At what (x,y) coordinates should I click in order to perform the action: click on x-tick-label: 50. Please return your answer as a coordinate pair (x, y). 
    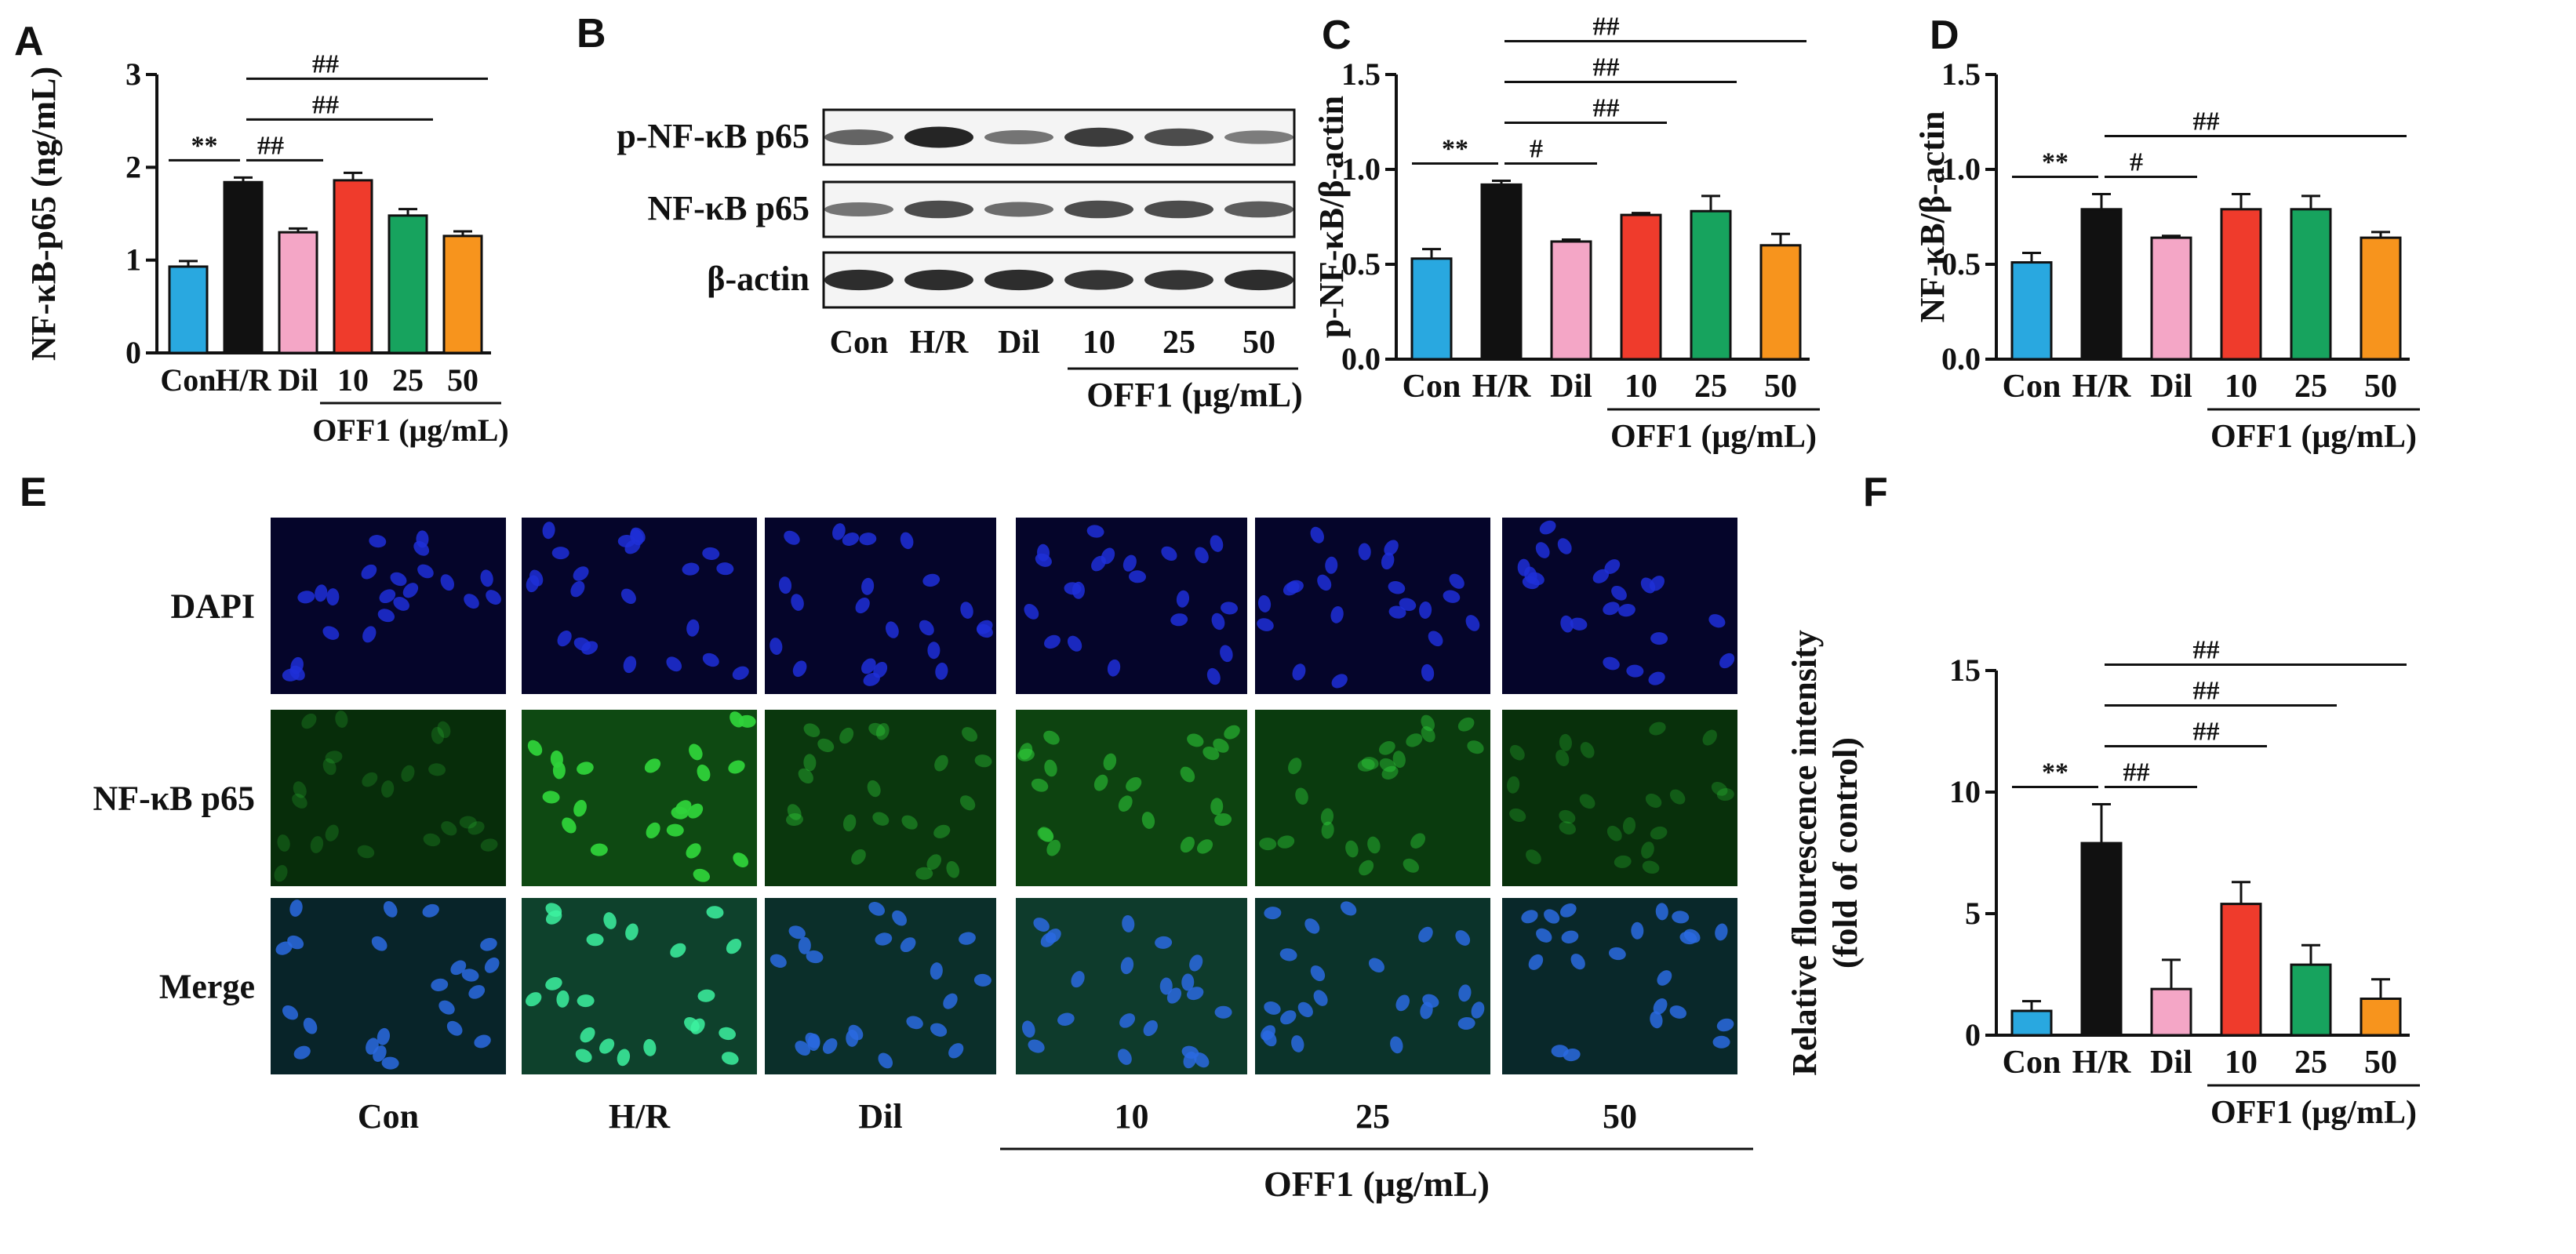
    Looking at the image, I should click on (463, 380).